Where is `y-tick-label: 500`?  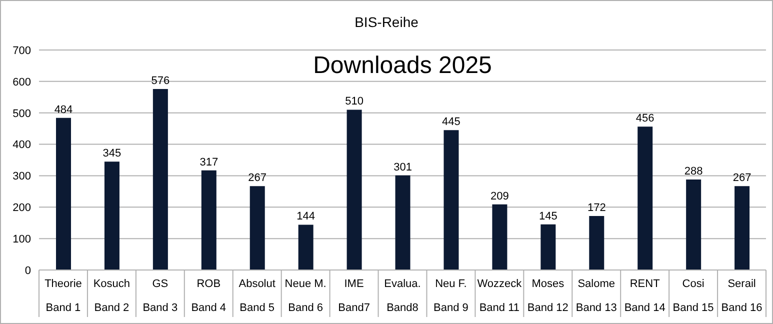
y-tick-label: 500 is located at coordinates (21, 114).